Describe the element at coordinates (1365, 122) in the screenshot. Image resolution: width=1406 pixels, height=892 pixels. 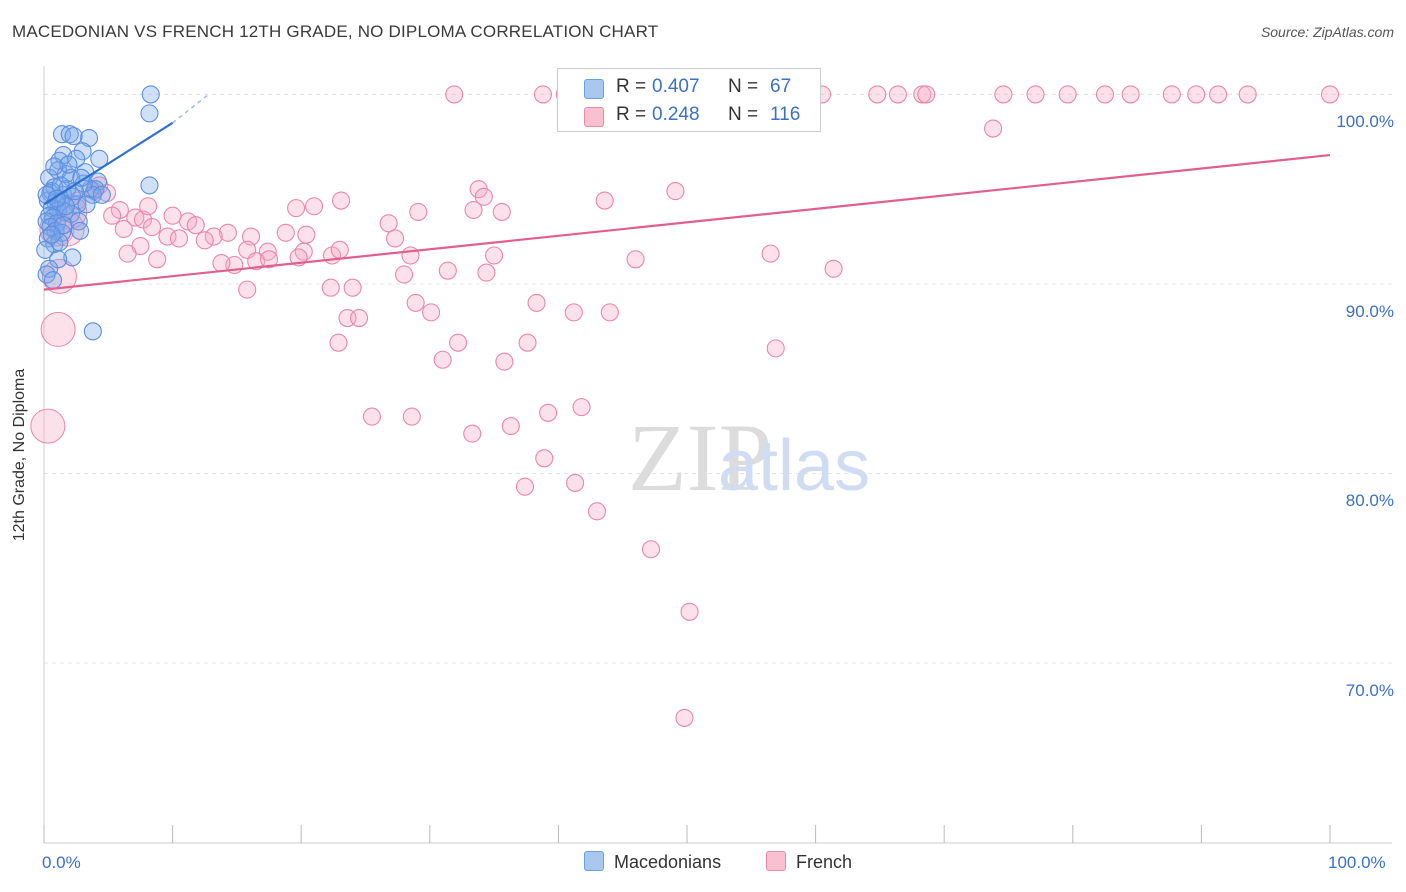
I see `y-tick-label: 100.0%` at that location.